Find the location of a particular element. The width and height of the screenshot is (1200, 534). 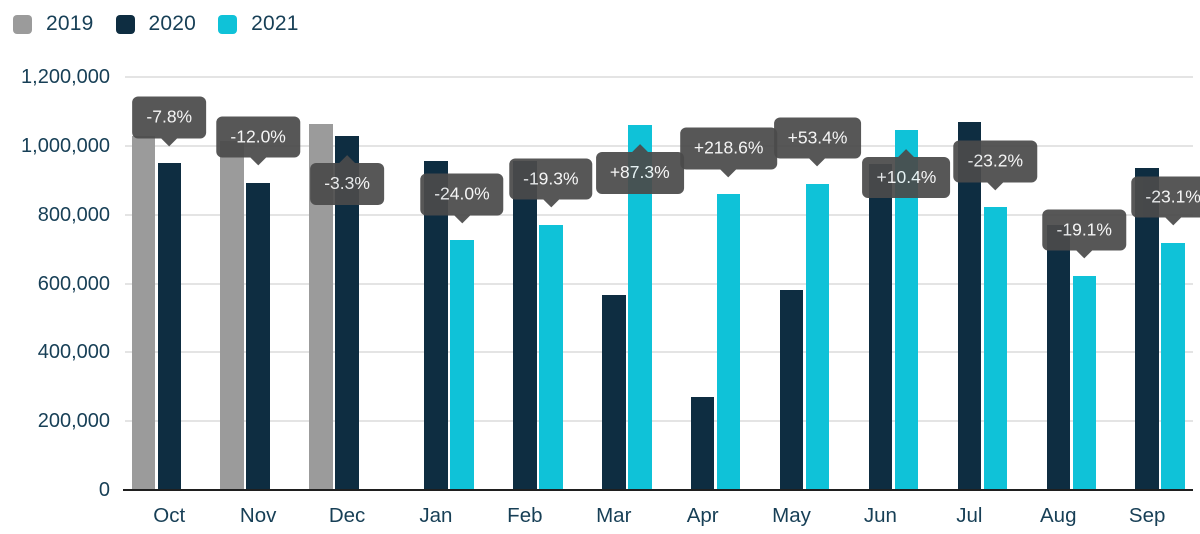

change-tooltip-label: +218.6% is located at coordinates (728, 147).